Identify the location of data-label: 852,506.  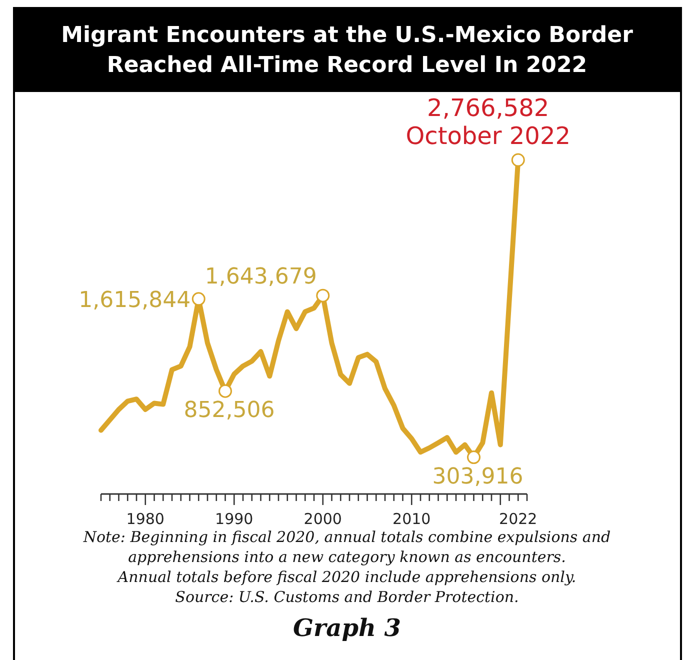
(229, 411).